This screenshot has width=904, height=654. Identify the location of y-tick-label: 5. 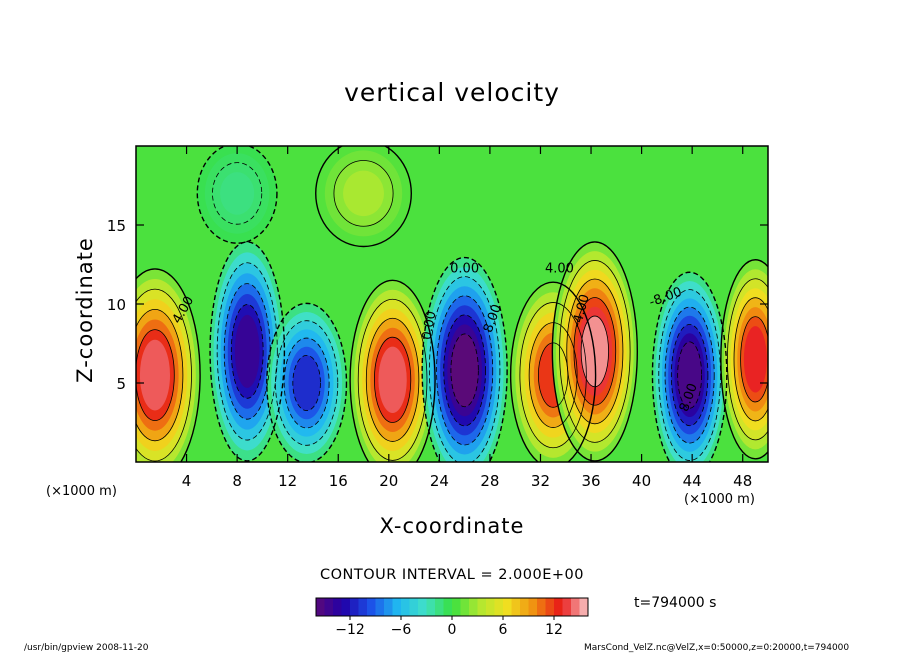
(121, 384).